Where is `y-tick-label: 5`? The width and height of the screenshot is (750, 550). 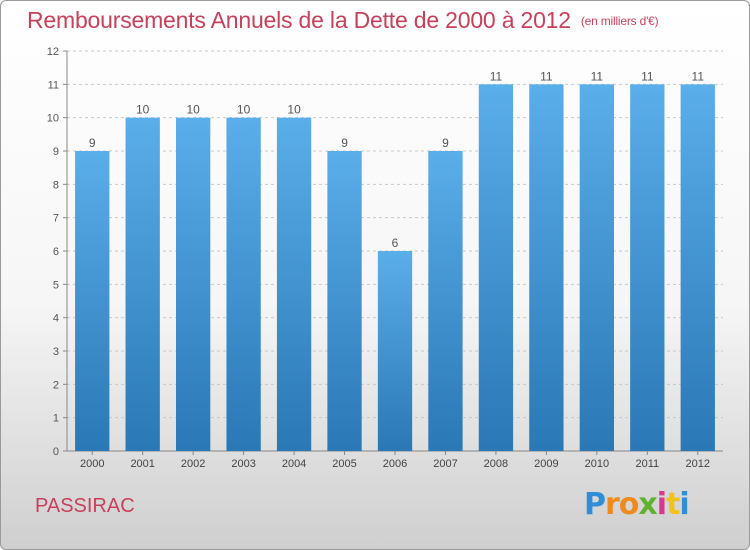 y-tick-label: 5 is located at coordinates (56, 285).